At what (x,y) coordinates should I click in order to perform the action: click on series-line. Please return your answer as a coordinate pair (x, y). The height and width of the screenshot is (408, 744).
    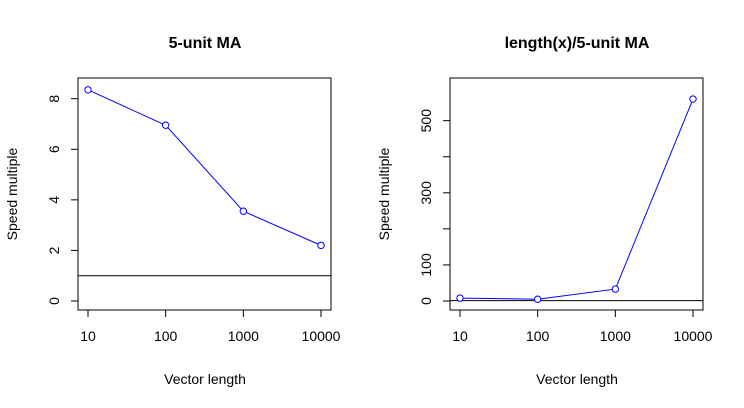
    Looking at the image, I should click on (204, 167).